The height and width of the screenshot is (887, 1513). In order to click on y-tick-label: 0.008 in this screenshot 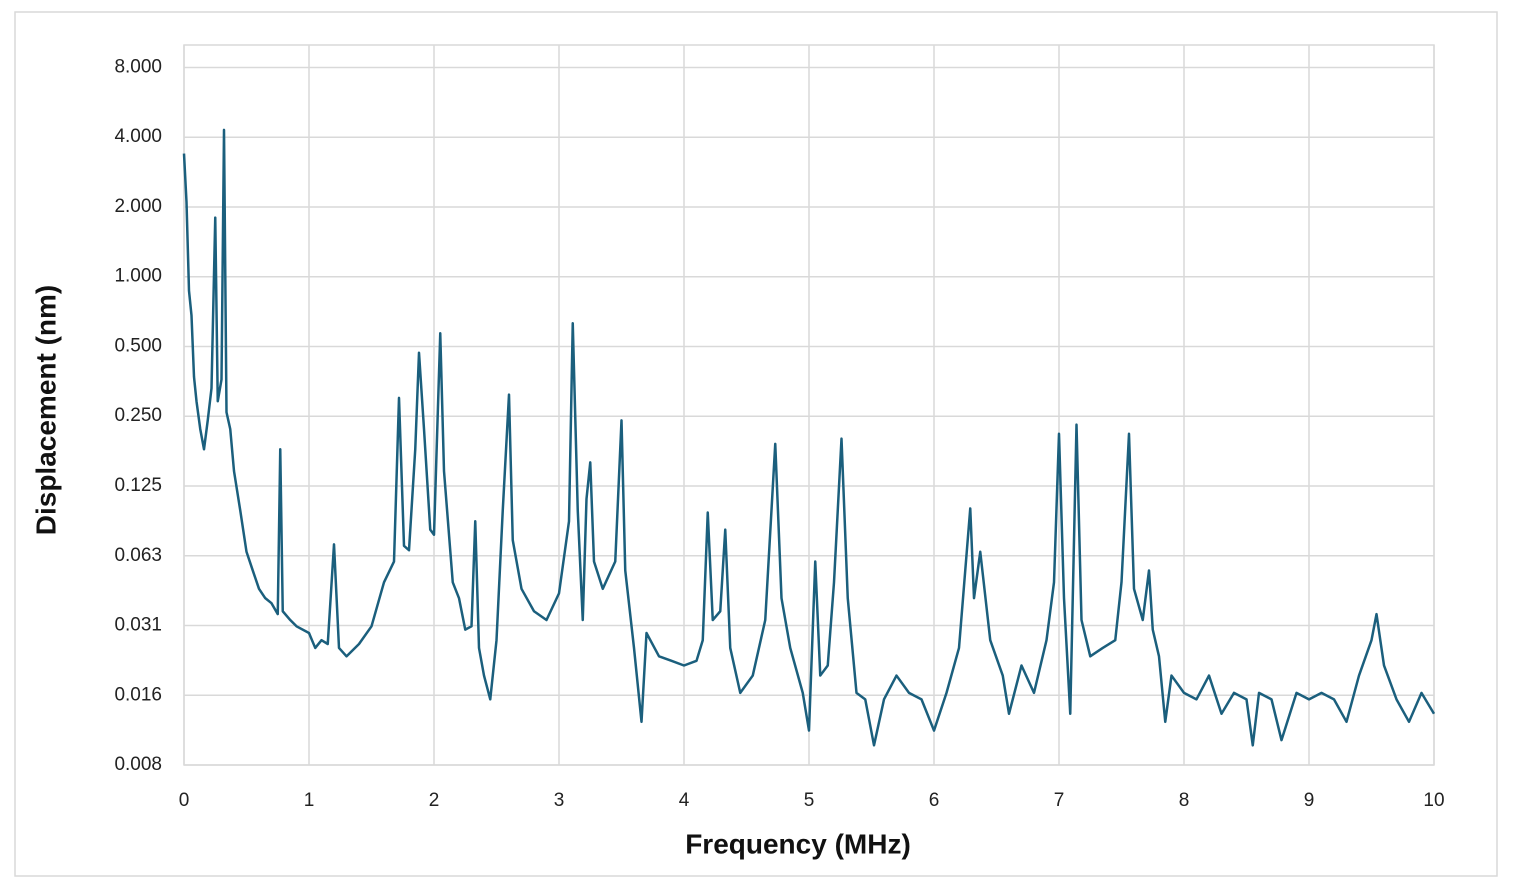, I will do `click(138, 764)`.